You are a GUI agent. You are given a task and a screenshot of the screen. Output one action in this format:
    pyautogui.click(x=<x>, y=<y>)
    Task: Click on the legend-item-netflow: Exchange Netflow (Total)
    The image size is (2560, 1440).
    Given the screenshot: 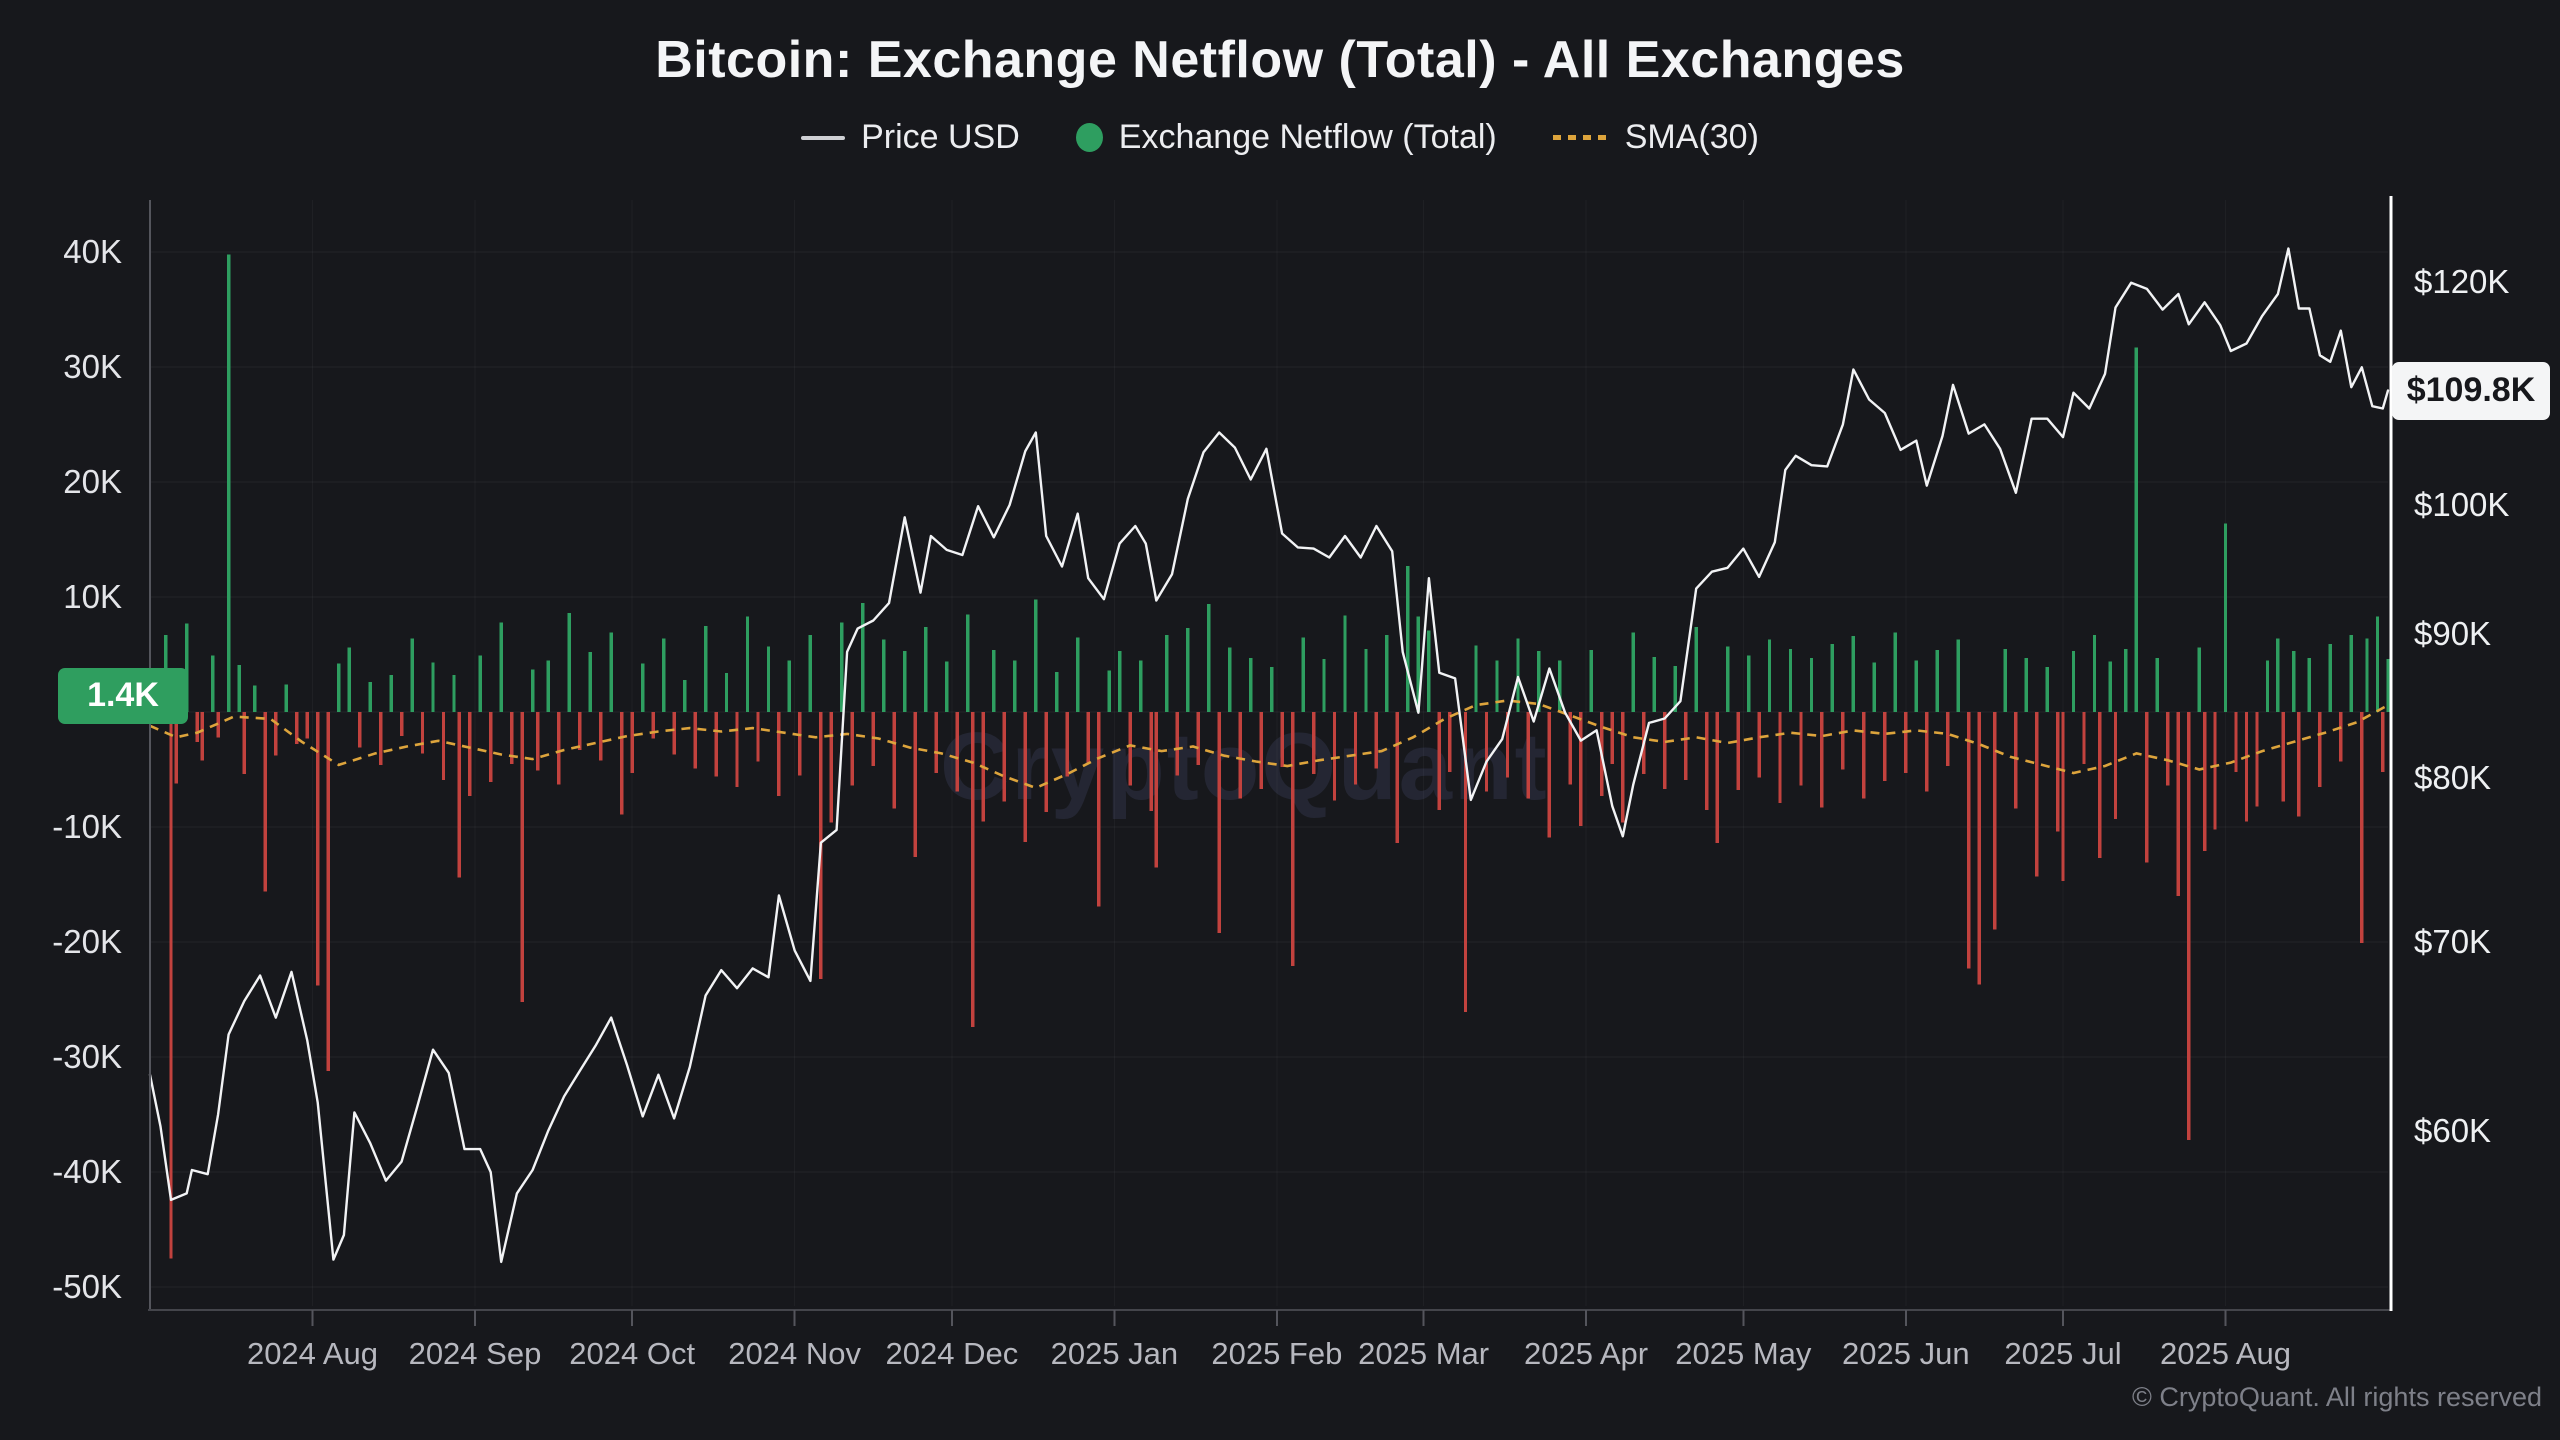 What is the action you would take?
    pyautogui.click(x=1286, y=137)
    